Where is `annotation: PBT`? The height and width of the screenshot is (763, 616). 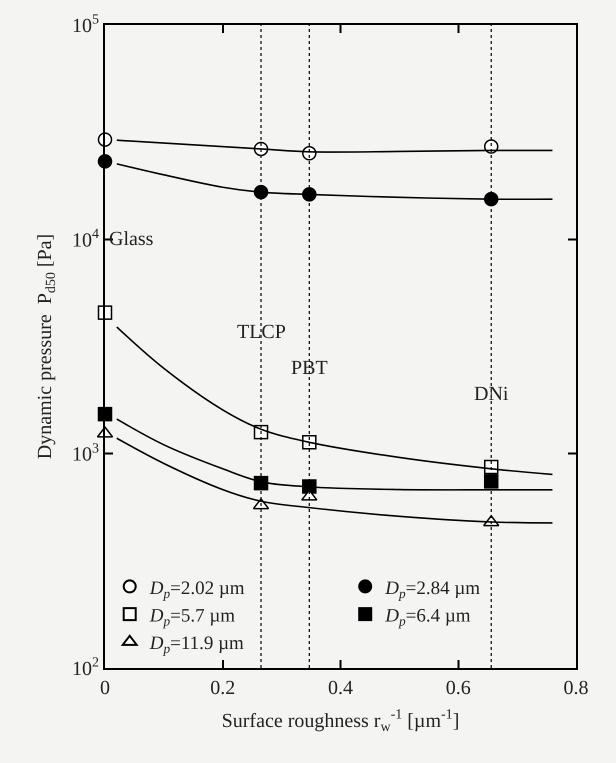
annotation: PBT is located at coordinates (309, 368).